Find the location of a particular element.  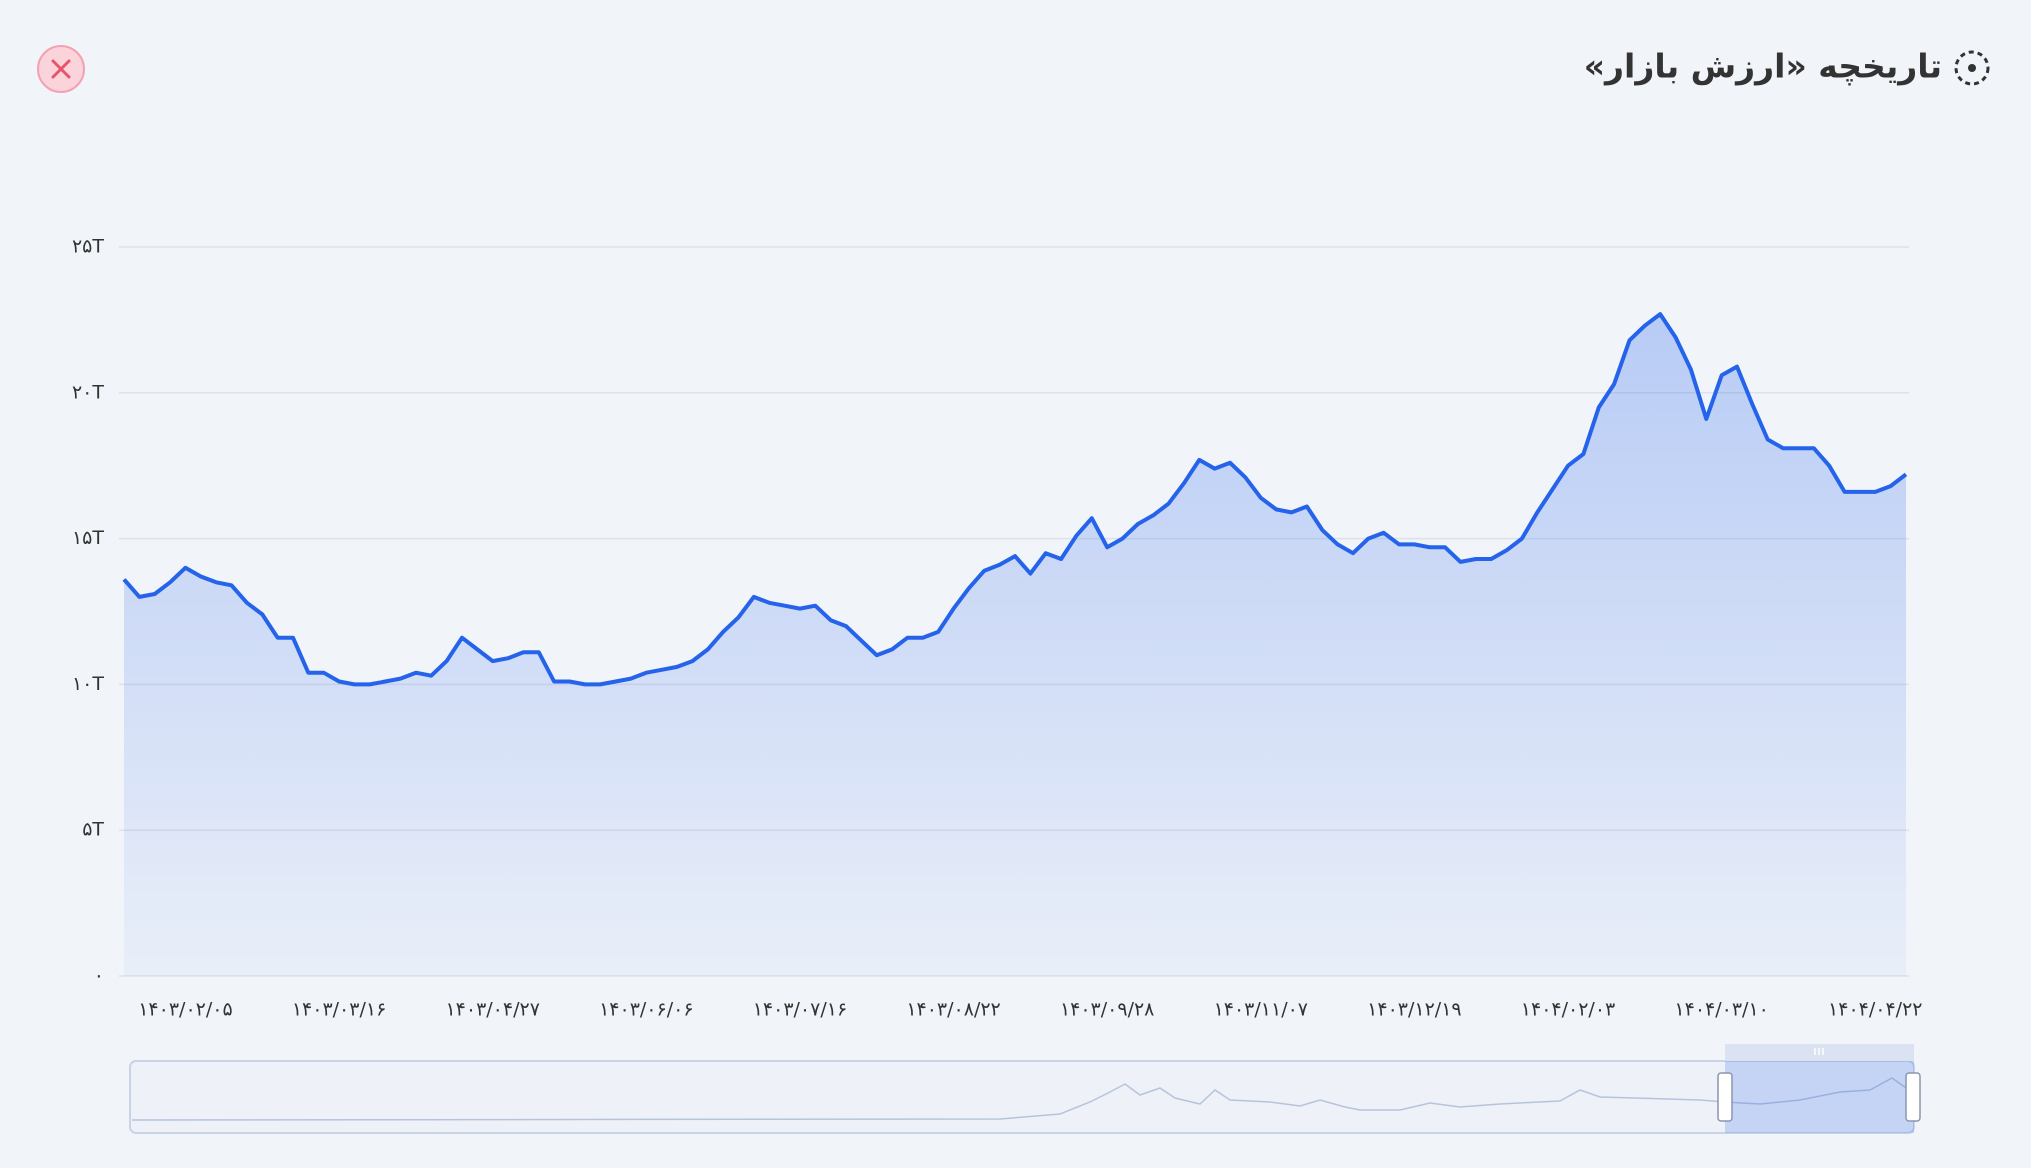

close-icon is located at coordinates (61, 69).